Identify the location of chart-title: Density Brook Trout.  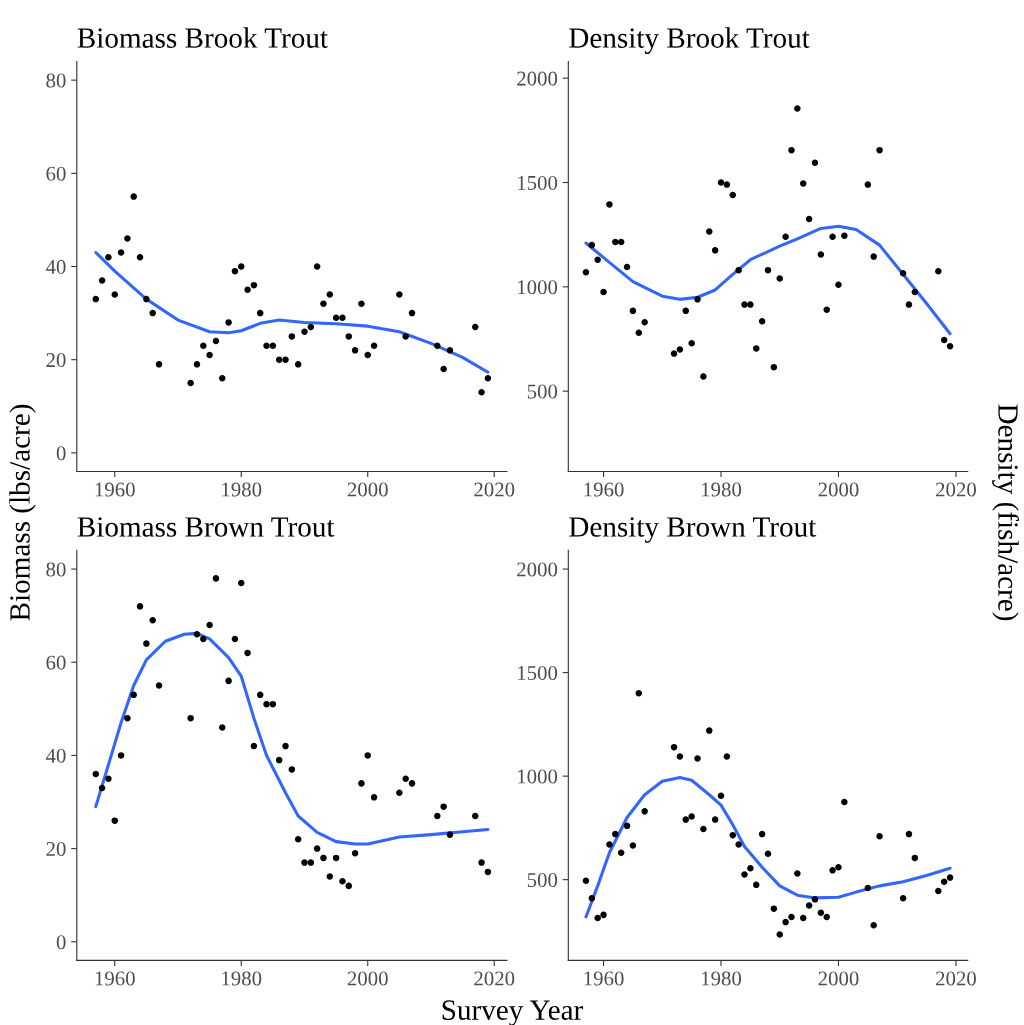
(689, 40).